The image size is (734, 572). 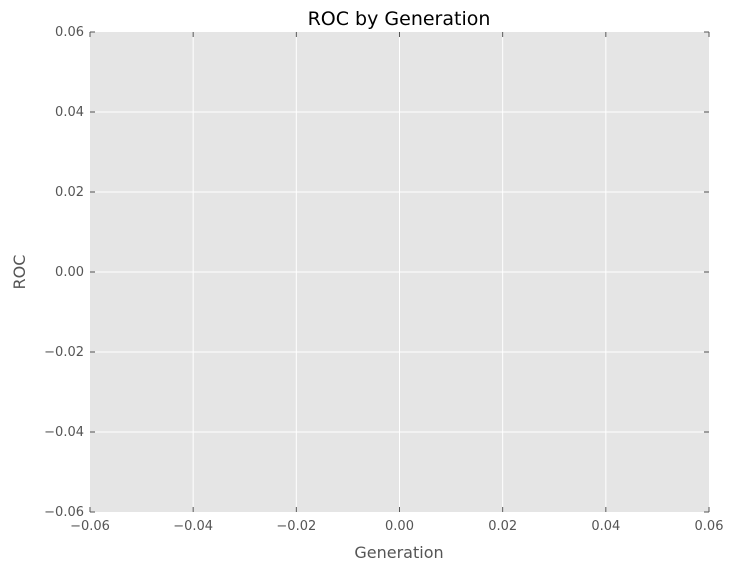 I want to click on y-tick-label: −0.04, so click(x=64, y=432).